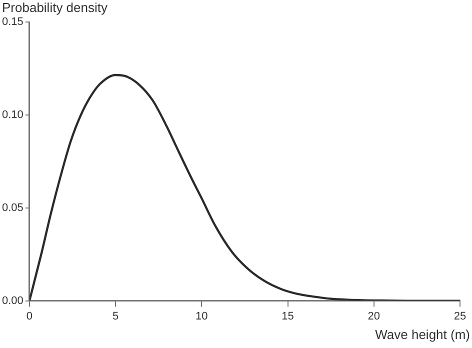 The width and height of the screenshot is (472, 348). I want to click on x-tick-label: 0, so click(29, 316).